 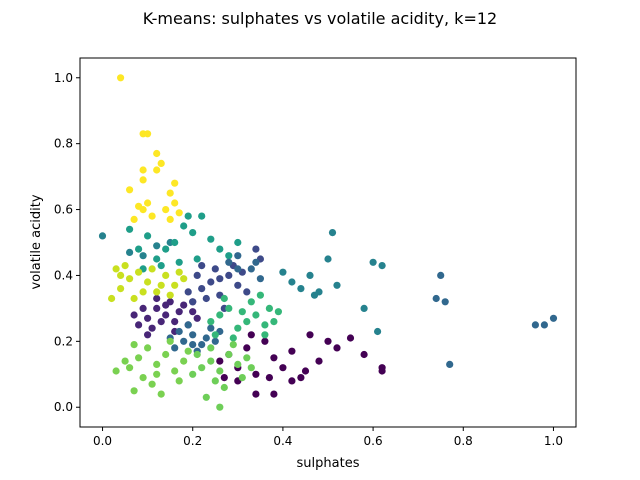 What do you see at coordinates (553, 441) in the screenshot?
I see `x-tick-label: 1.0` at bounding box center [553, 441].